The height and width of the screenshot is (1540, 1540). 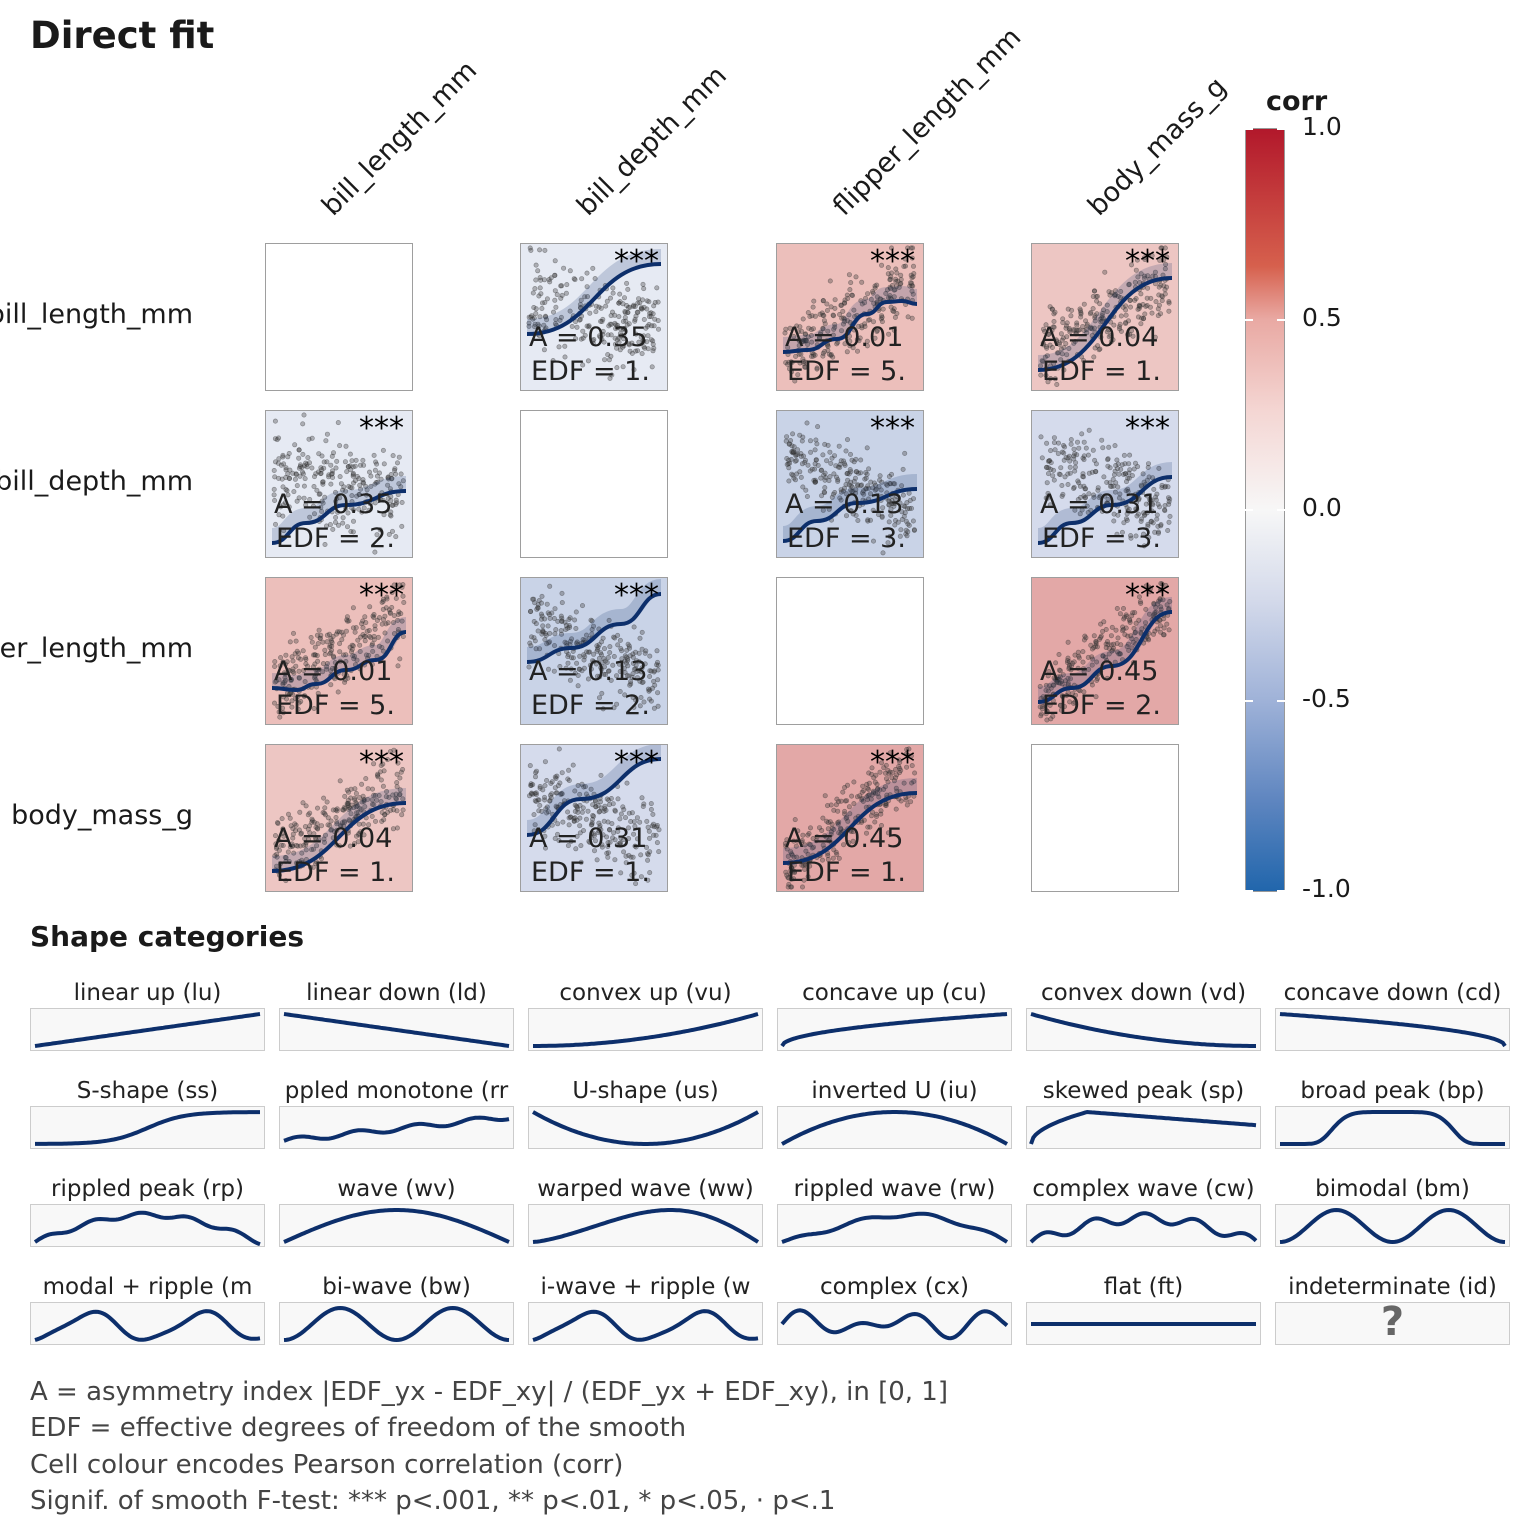 What do you see at coordinates (147, 1287) in the screenshot?
I see `shape-label: modal + ripple (m` at bounding box center [147, 1287].